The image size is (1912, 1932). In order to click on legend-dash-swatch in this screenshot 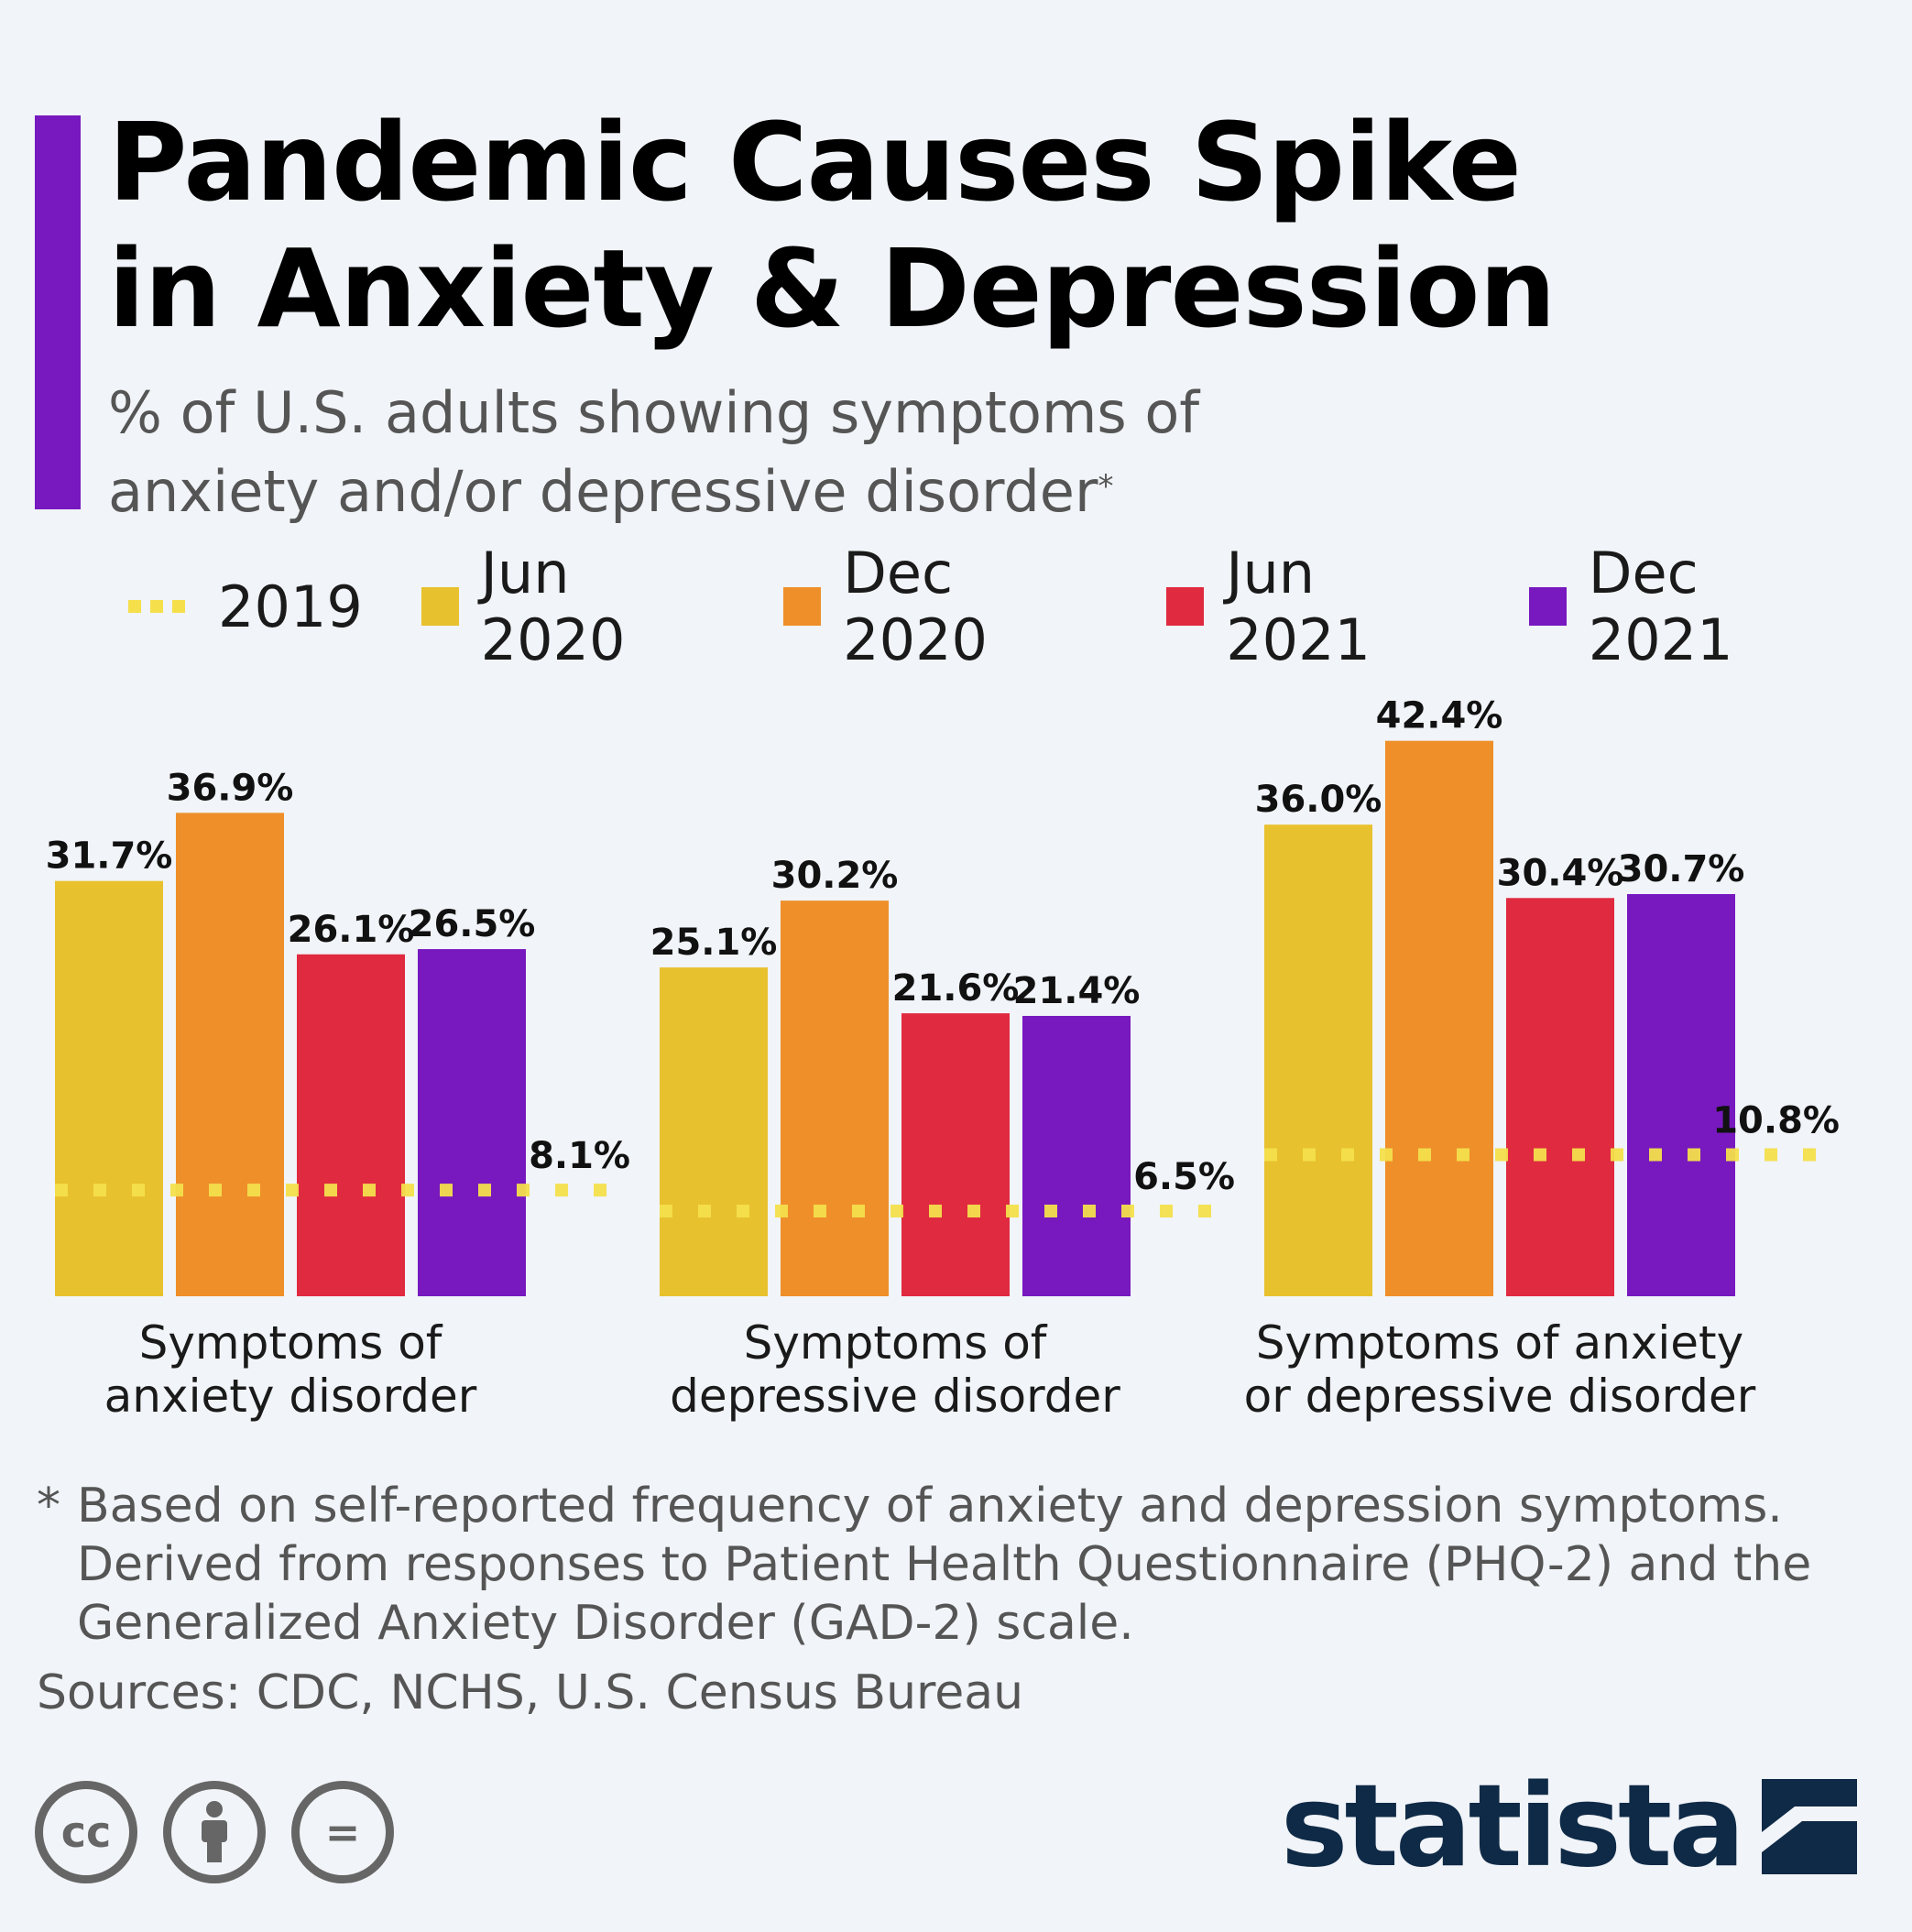, I will do `click(161, 606)`.